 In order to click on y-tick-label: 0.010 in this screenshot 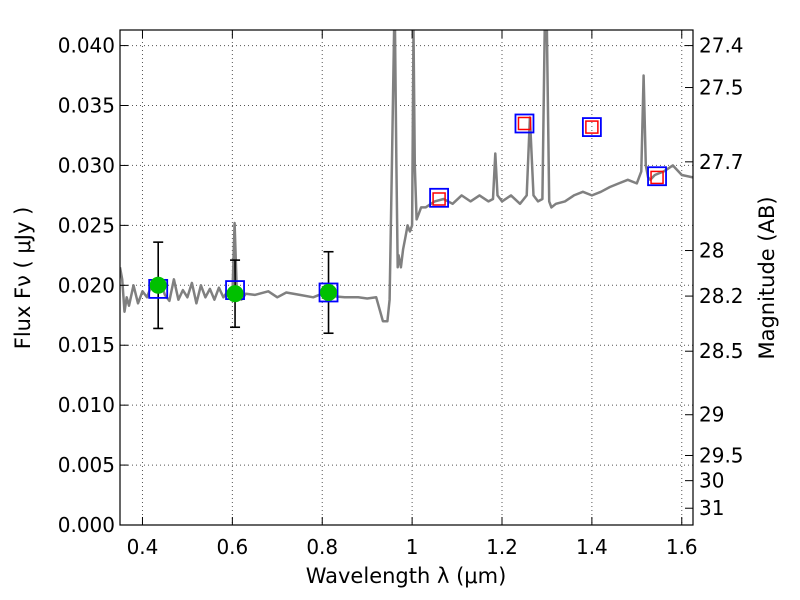, I will do `click(86, 405)`.